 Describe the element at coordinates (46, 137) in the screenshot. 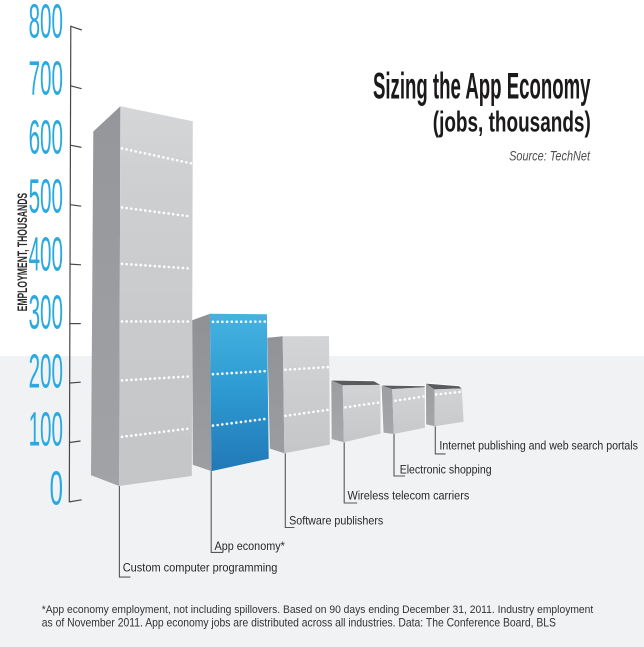

I see `svg-text: 600` at that location.